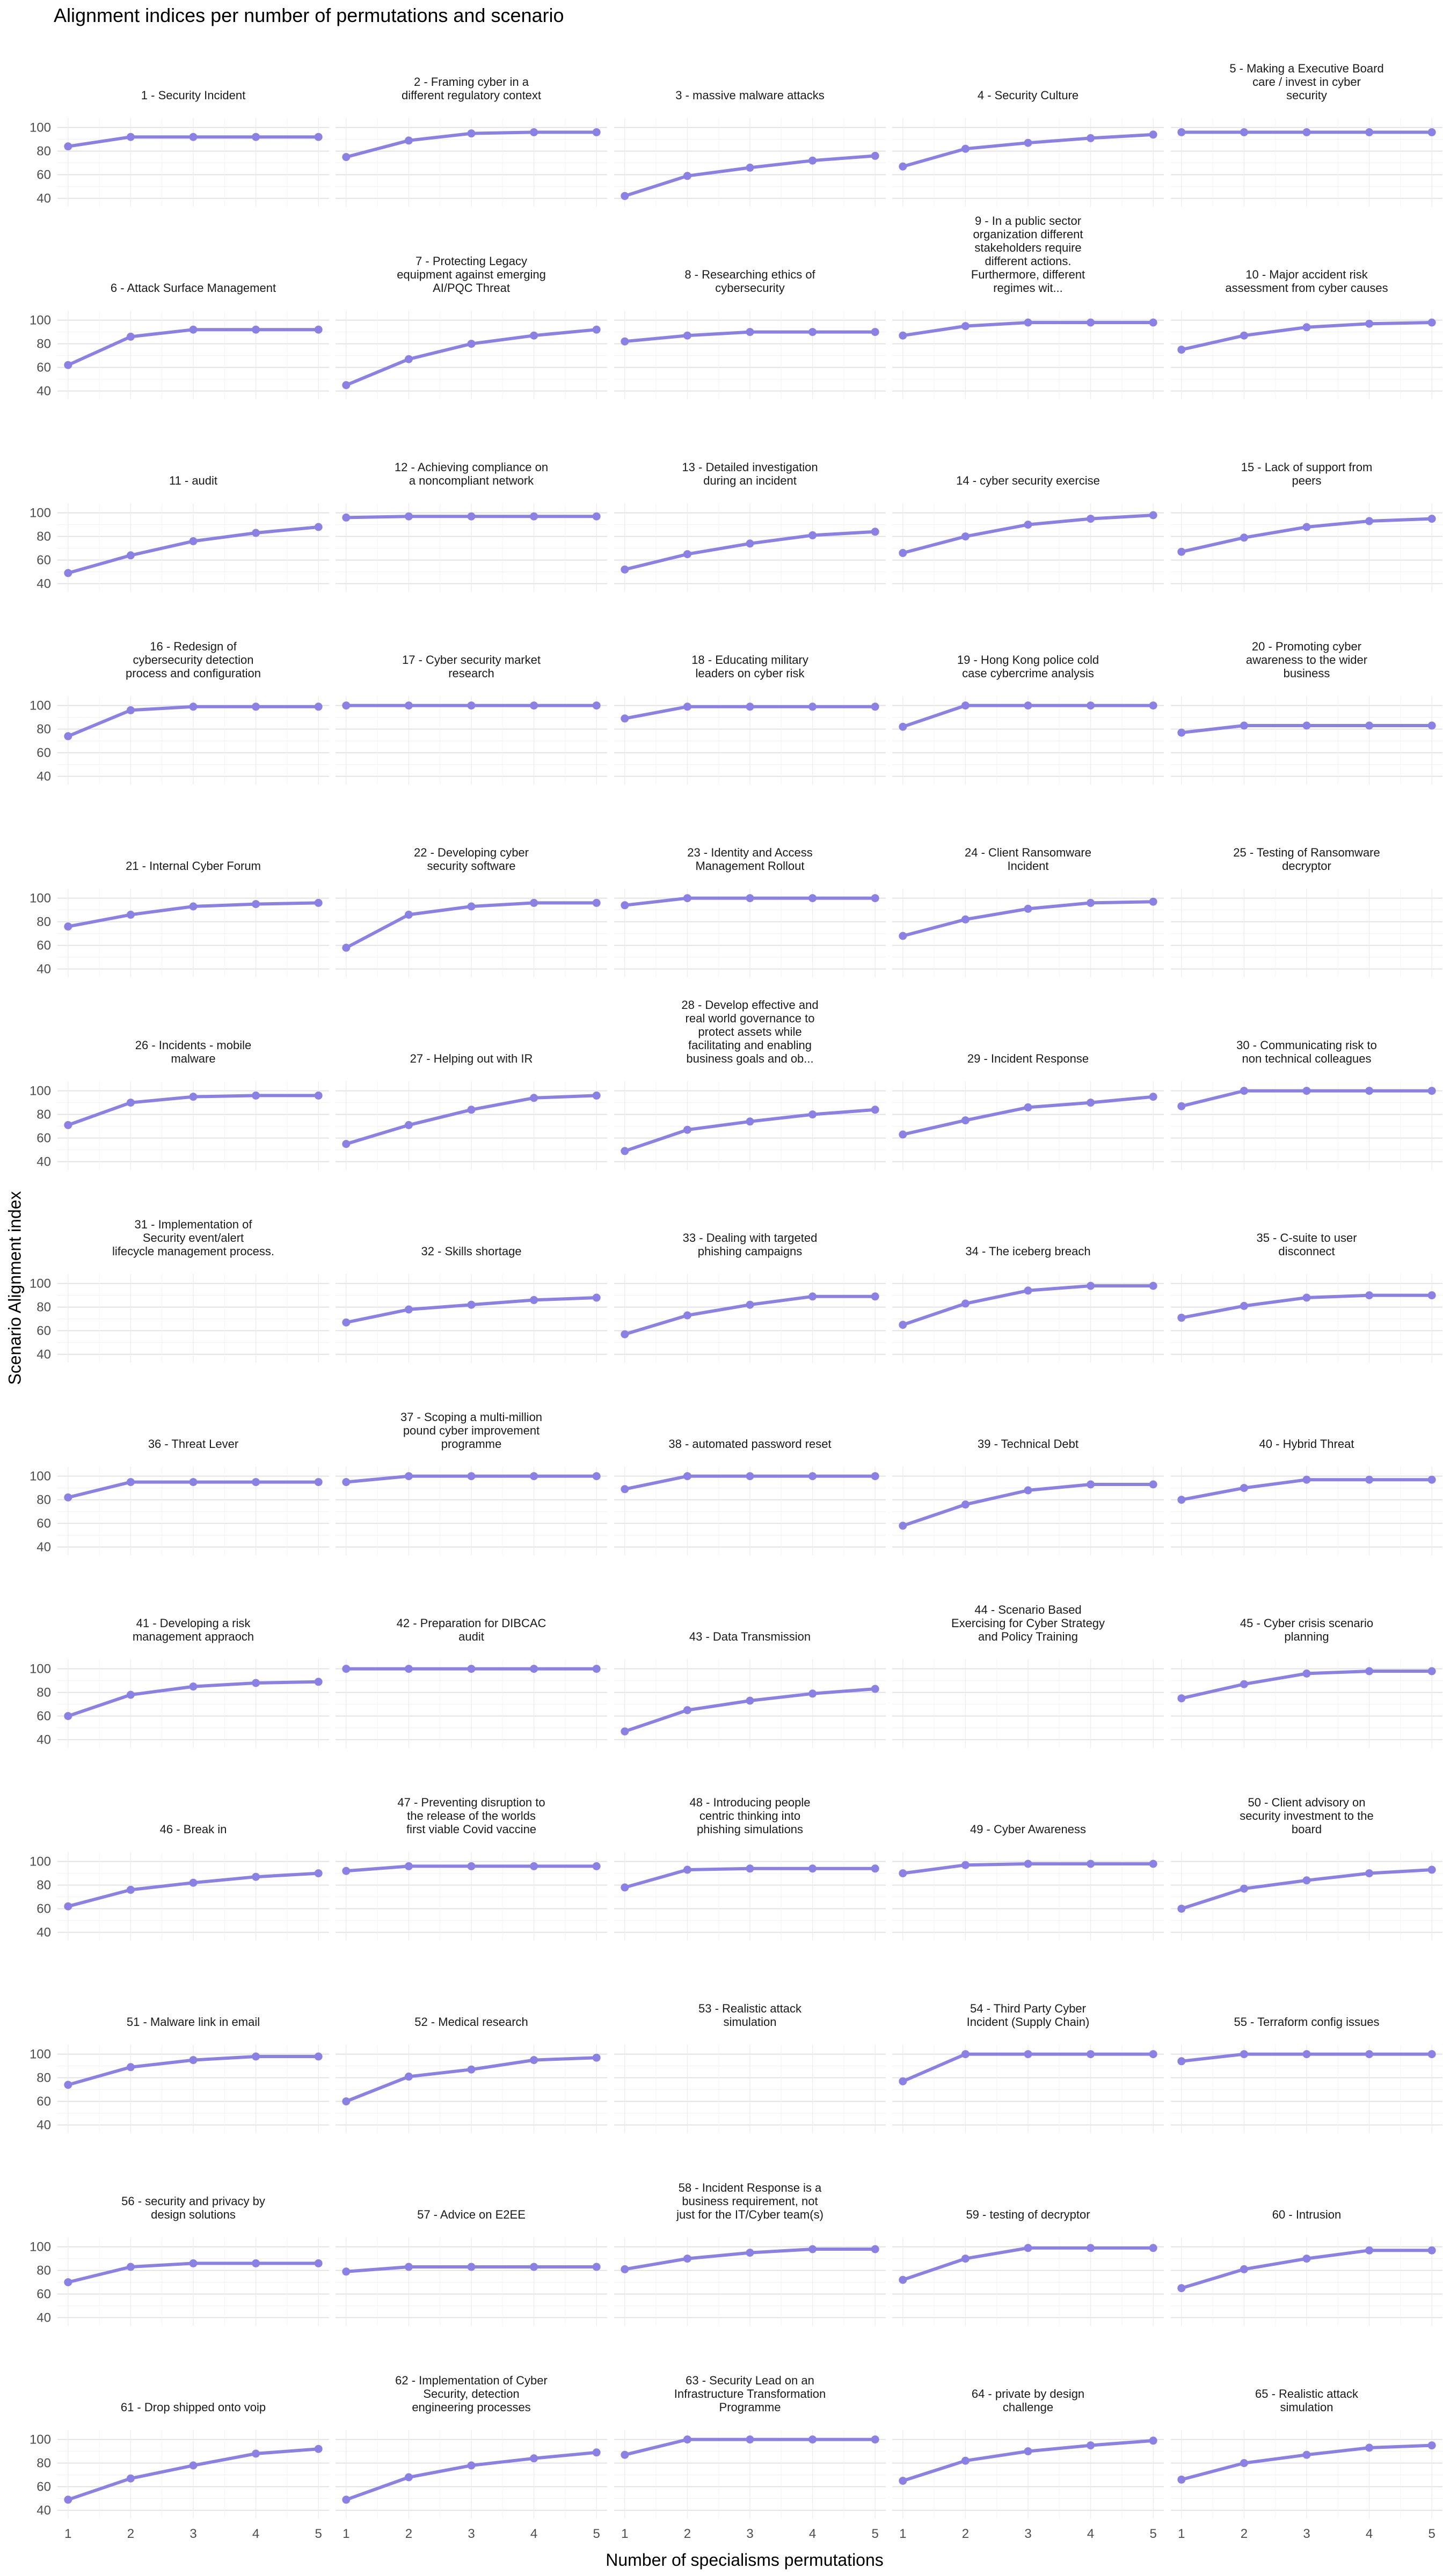 The height and width of the screenshot is (2576, 1443). What do you see at coordinates (1028, 2407) in the screenshot?
I see `panel-title-line: challenge` at bounding box center [1028, 2407].